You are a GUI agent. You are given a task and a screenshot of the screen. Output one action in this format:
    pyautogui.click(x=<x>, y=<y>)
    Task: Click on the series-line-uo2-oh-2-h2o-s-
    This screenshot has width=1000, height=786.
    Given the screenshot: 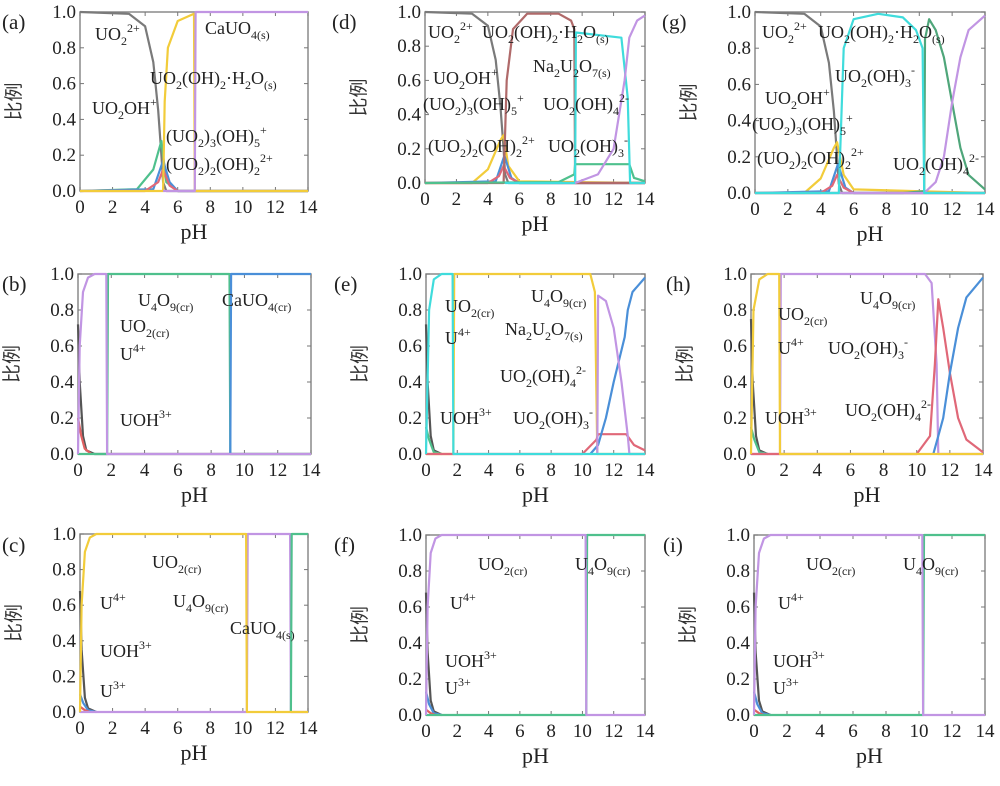 What is the action you would take?
    pyautogui.click(x=870, y=103)
    